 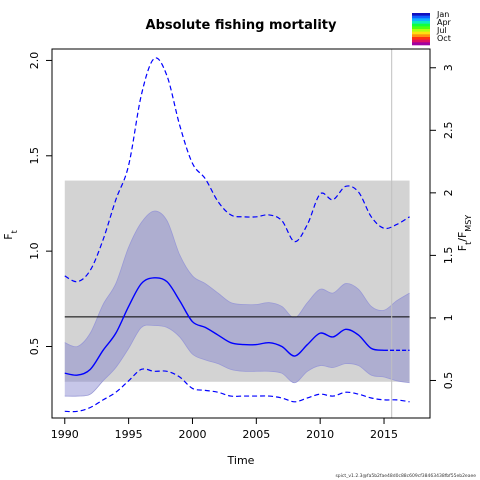 What do you see at coordinates (241, 25) in the screenshot?
I see `chart-title: Absolute fishing mortality` at bounding box center [241, 25].